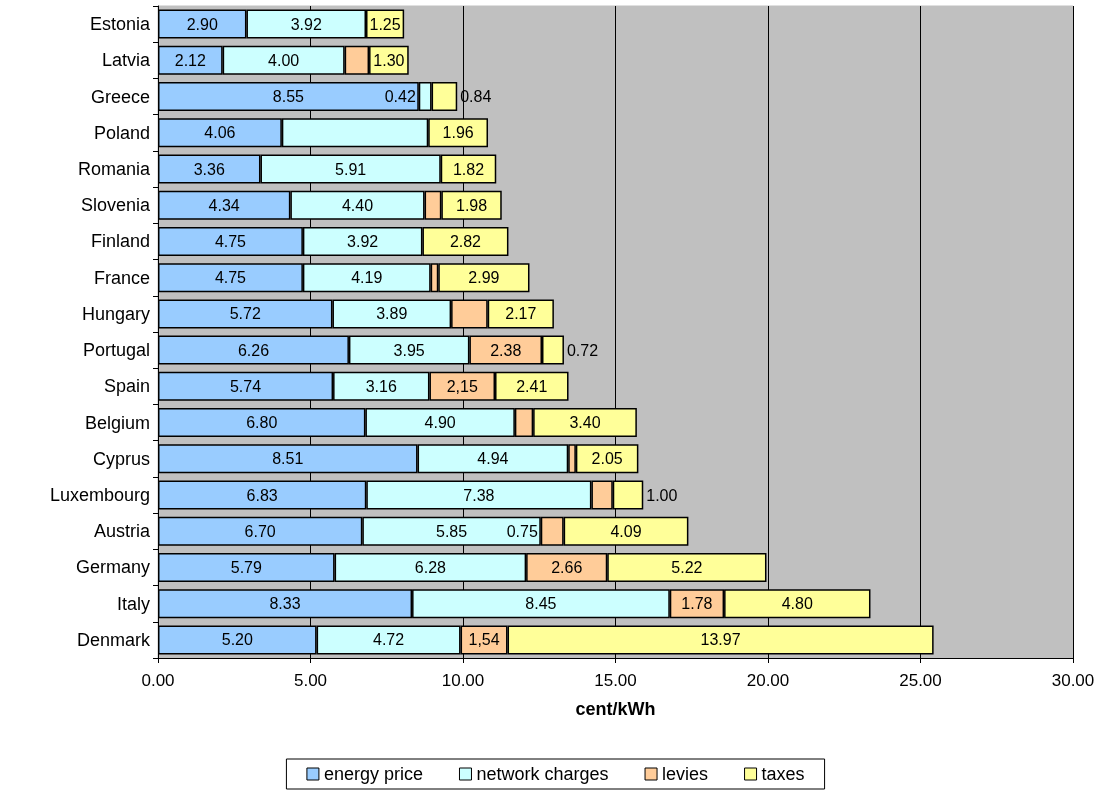 This screenshot has width=1111, height=791. Describe the element at coordinates (224, 205) in the screenshot. I see `data-label: 4.34` at that location.